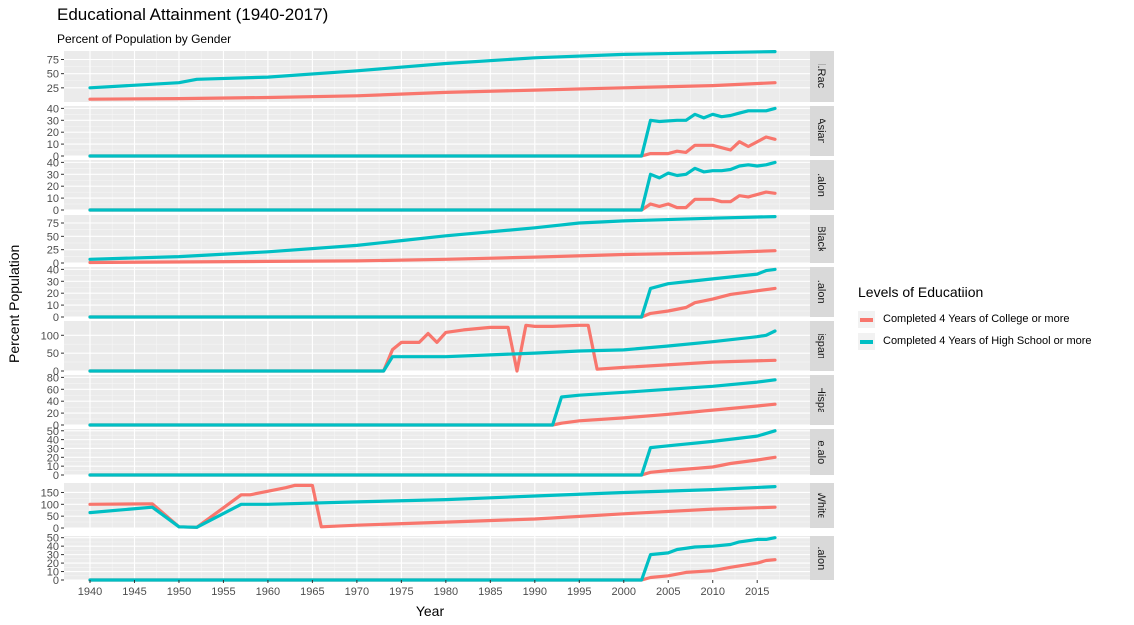 Image resolution: width=1134 pixels, height=625 pixels. I want to click on x-tick-label: 2000, so click(624, 592).